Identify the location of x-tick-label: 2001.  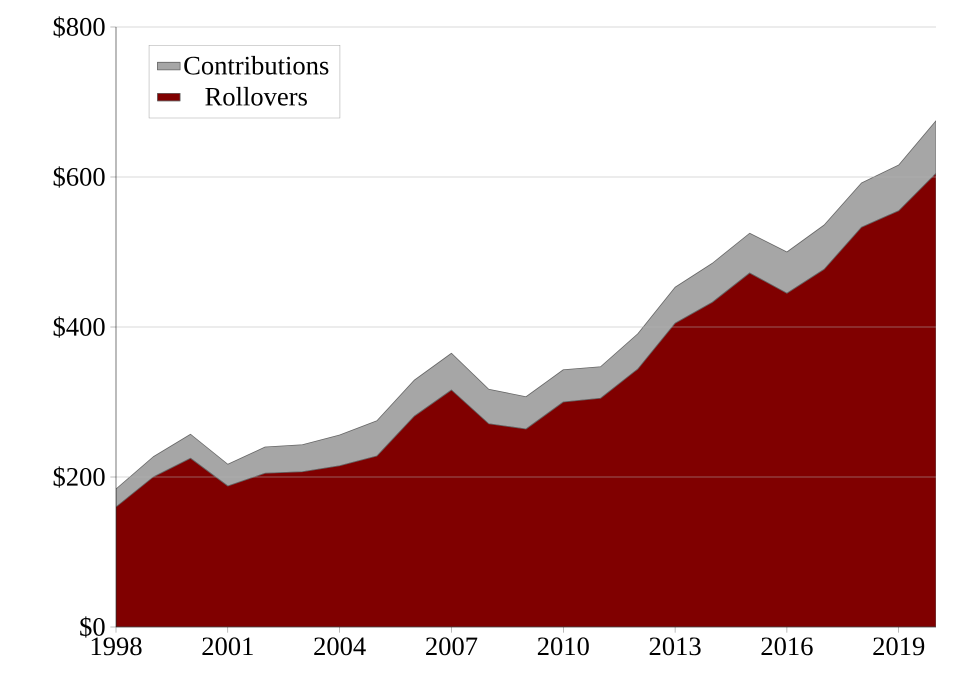
(227, 646).